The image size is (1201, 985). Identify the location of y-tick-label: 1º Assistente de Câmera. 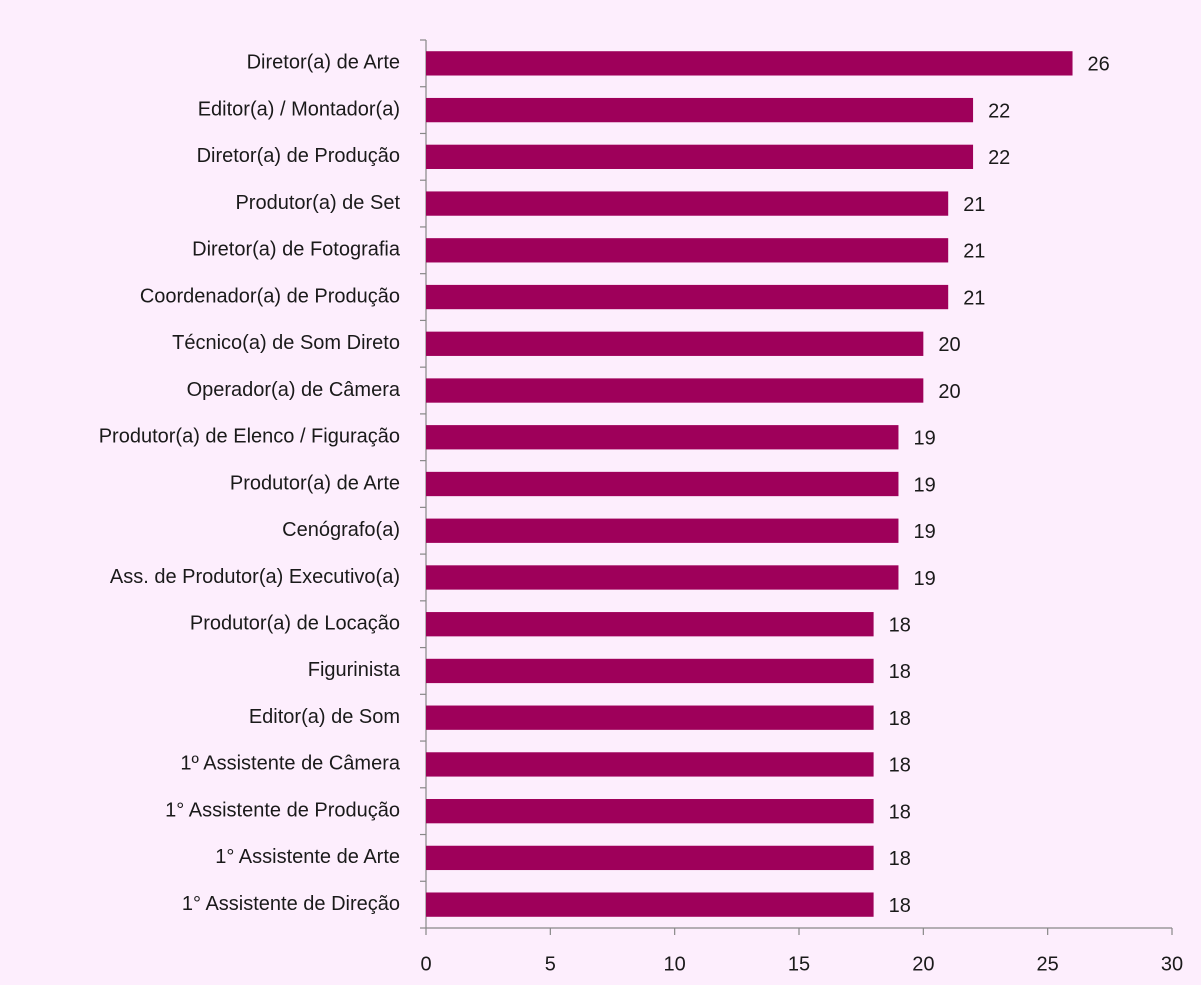
(290, 764).